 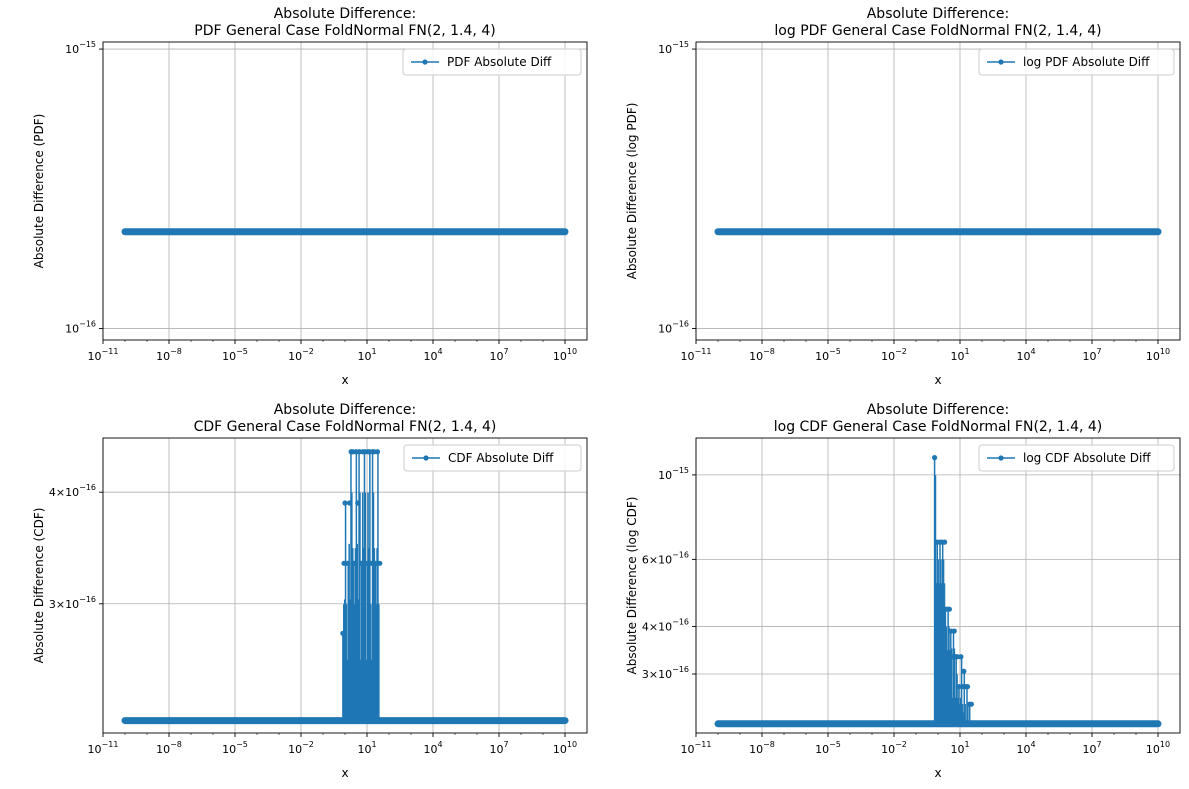 I want to click on tick-mantissa: 4, so click(x=645, y=626).